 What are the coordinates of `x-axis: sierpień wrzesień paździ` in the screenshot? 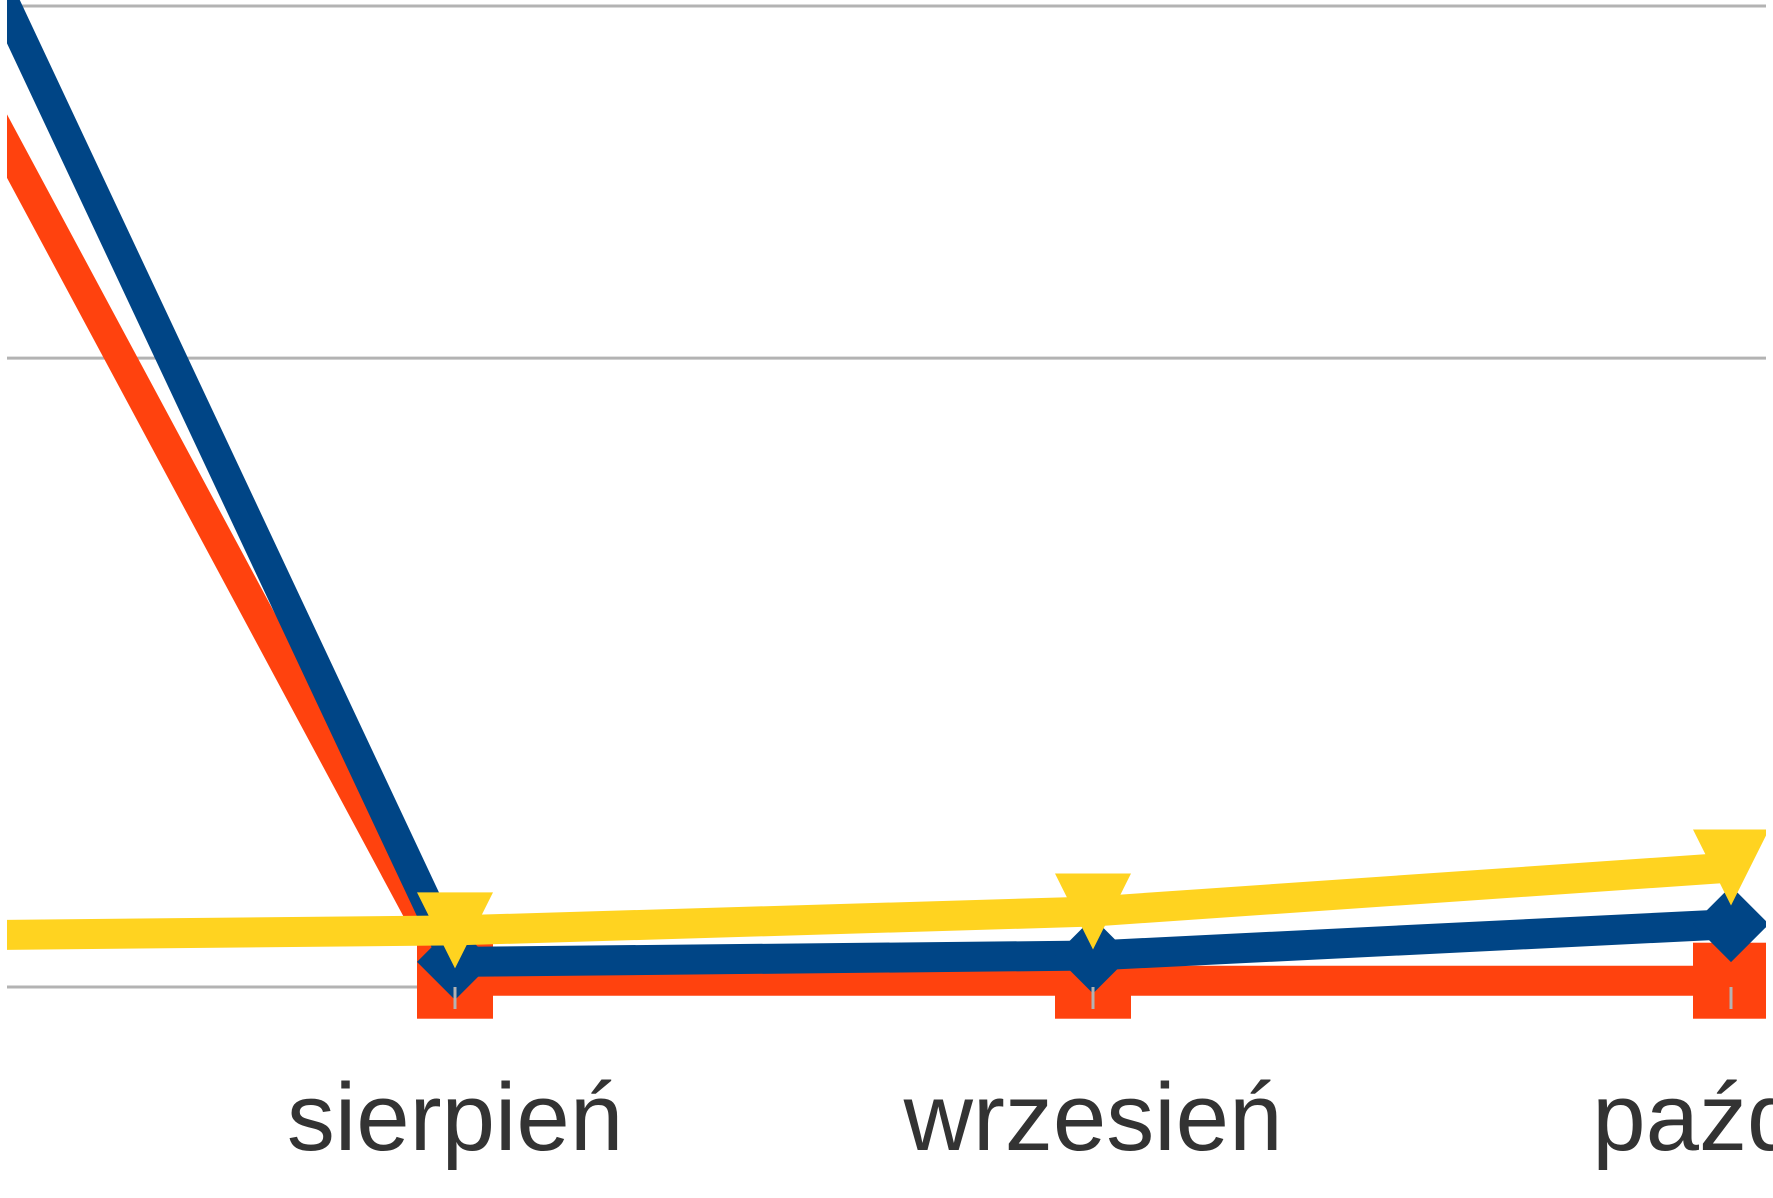 It's located at (1030, 1079).